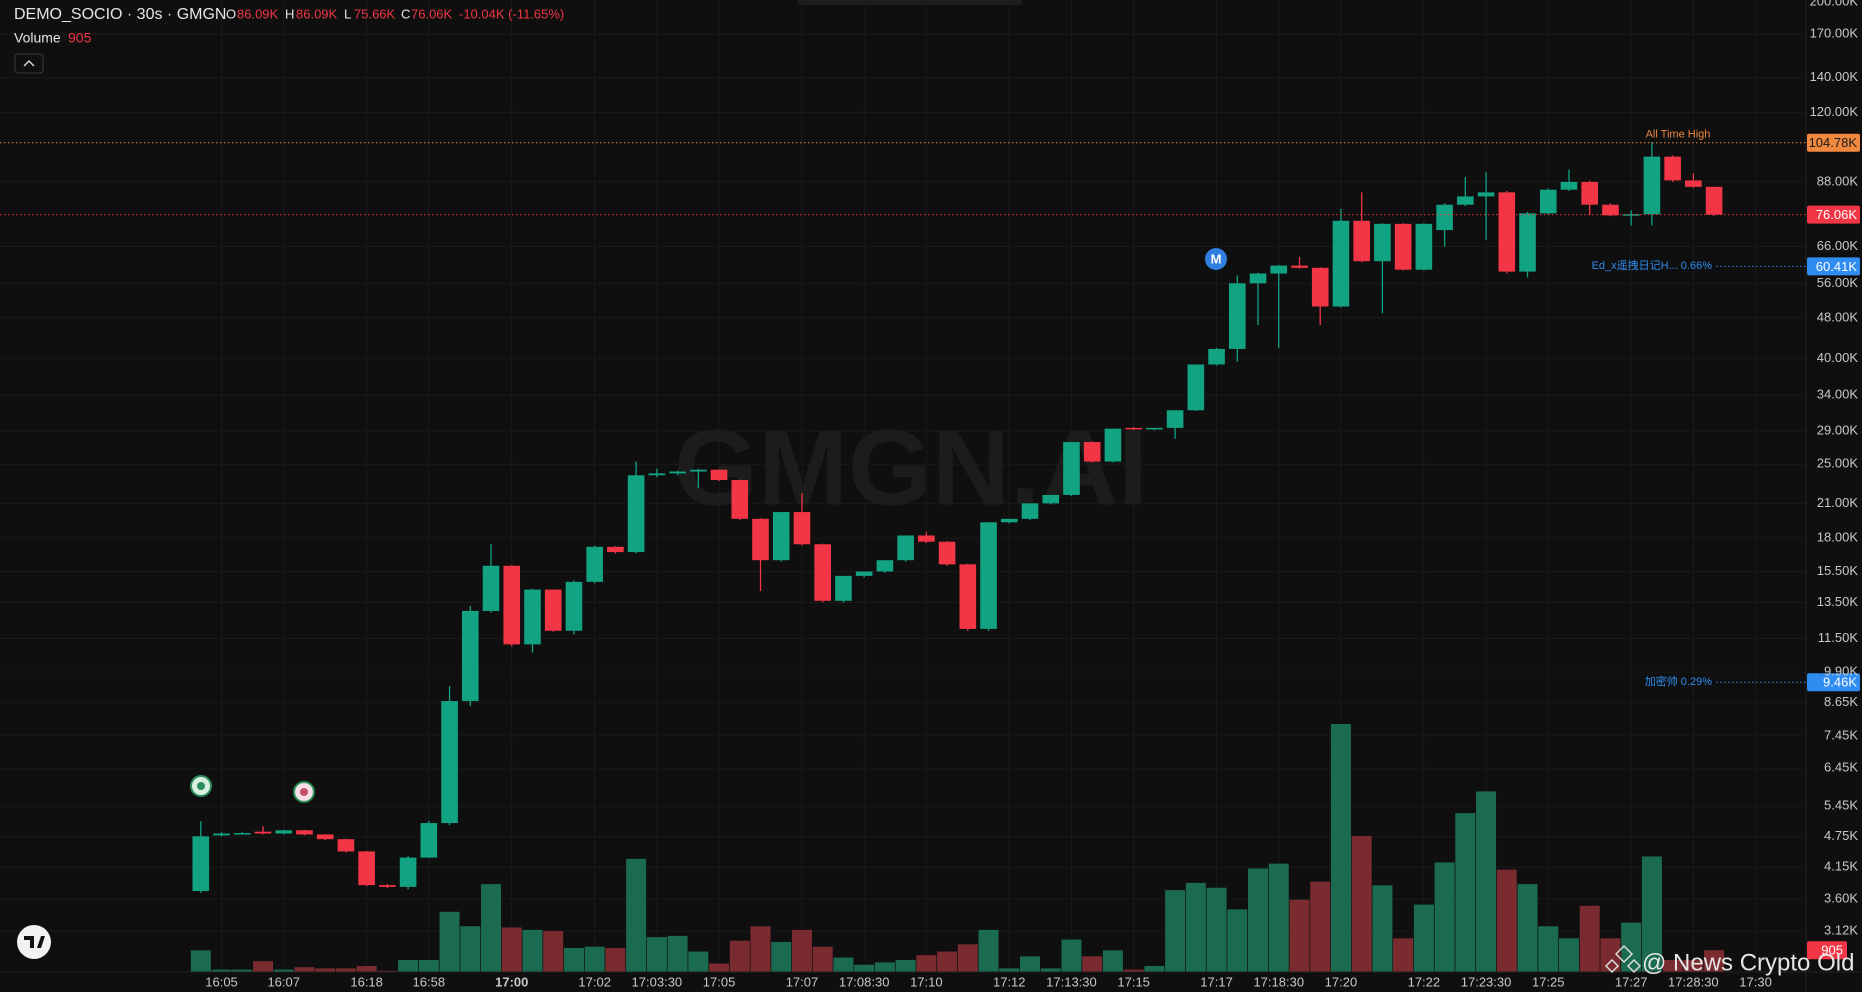 Image resolution: width=1862 pixels, height=992 pixels. I want to click on price-badge-label: 76.06K, so click(1837, 214).